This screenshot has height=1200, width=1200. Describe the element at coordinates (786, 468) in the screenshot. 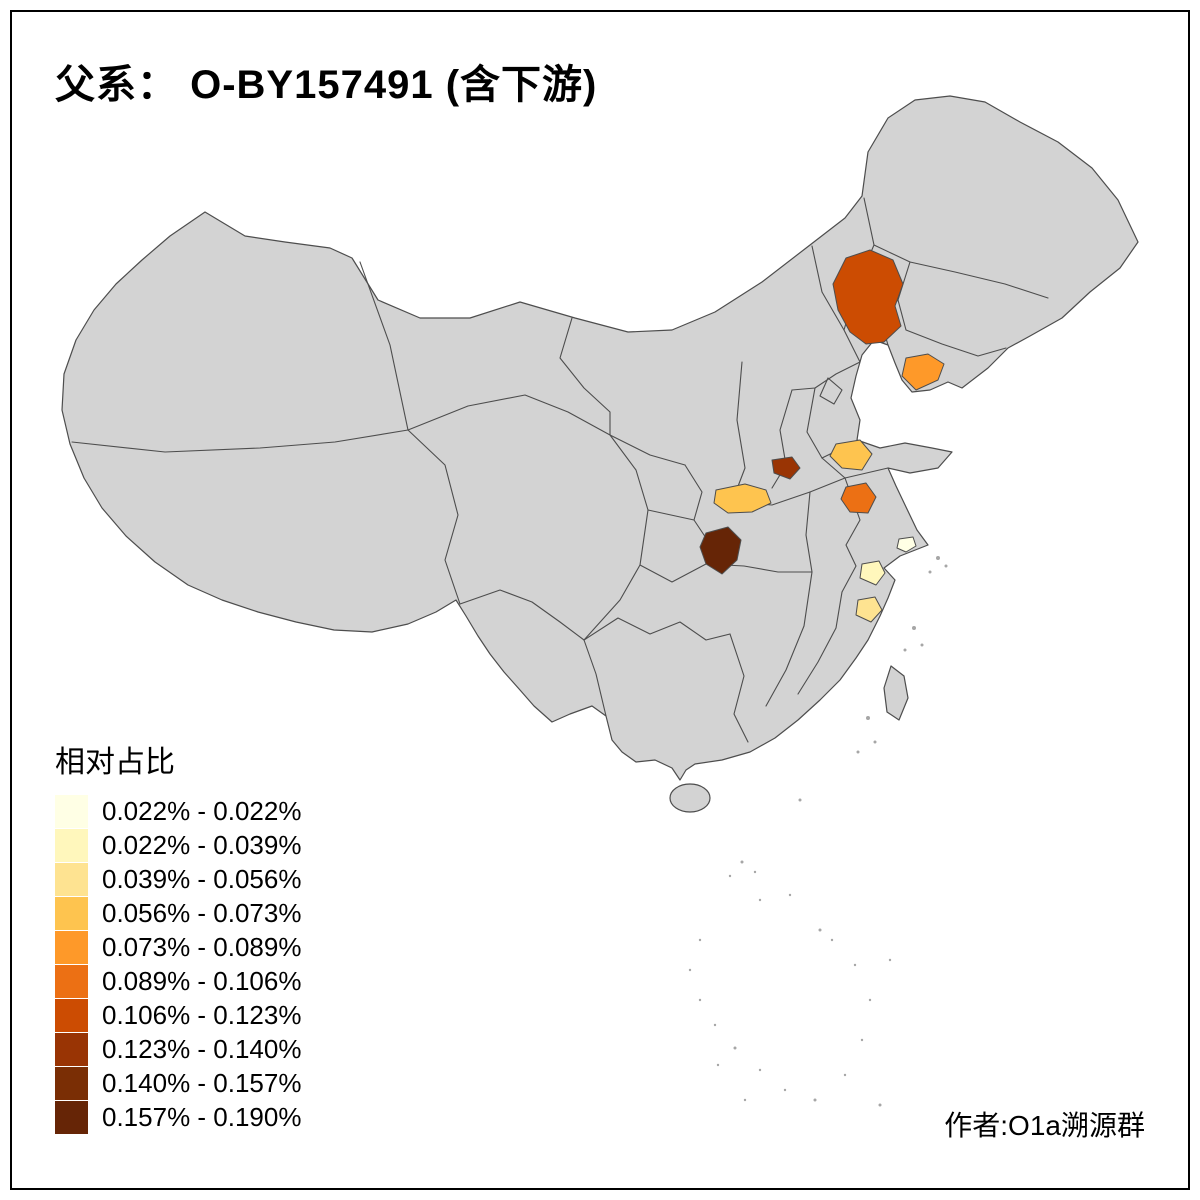

I see `region-henan-north` at that location.